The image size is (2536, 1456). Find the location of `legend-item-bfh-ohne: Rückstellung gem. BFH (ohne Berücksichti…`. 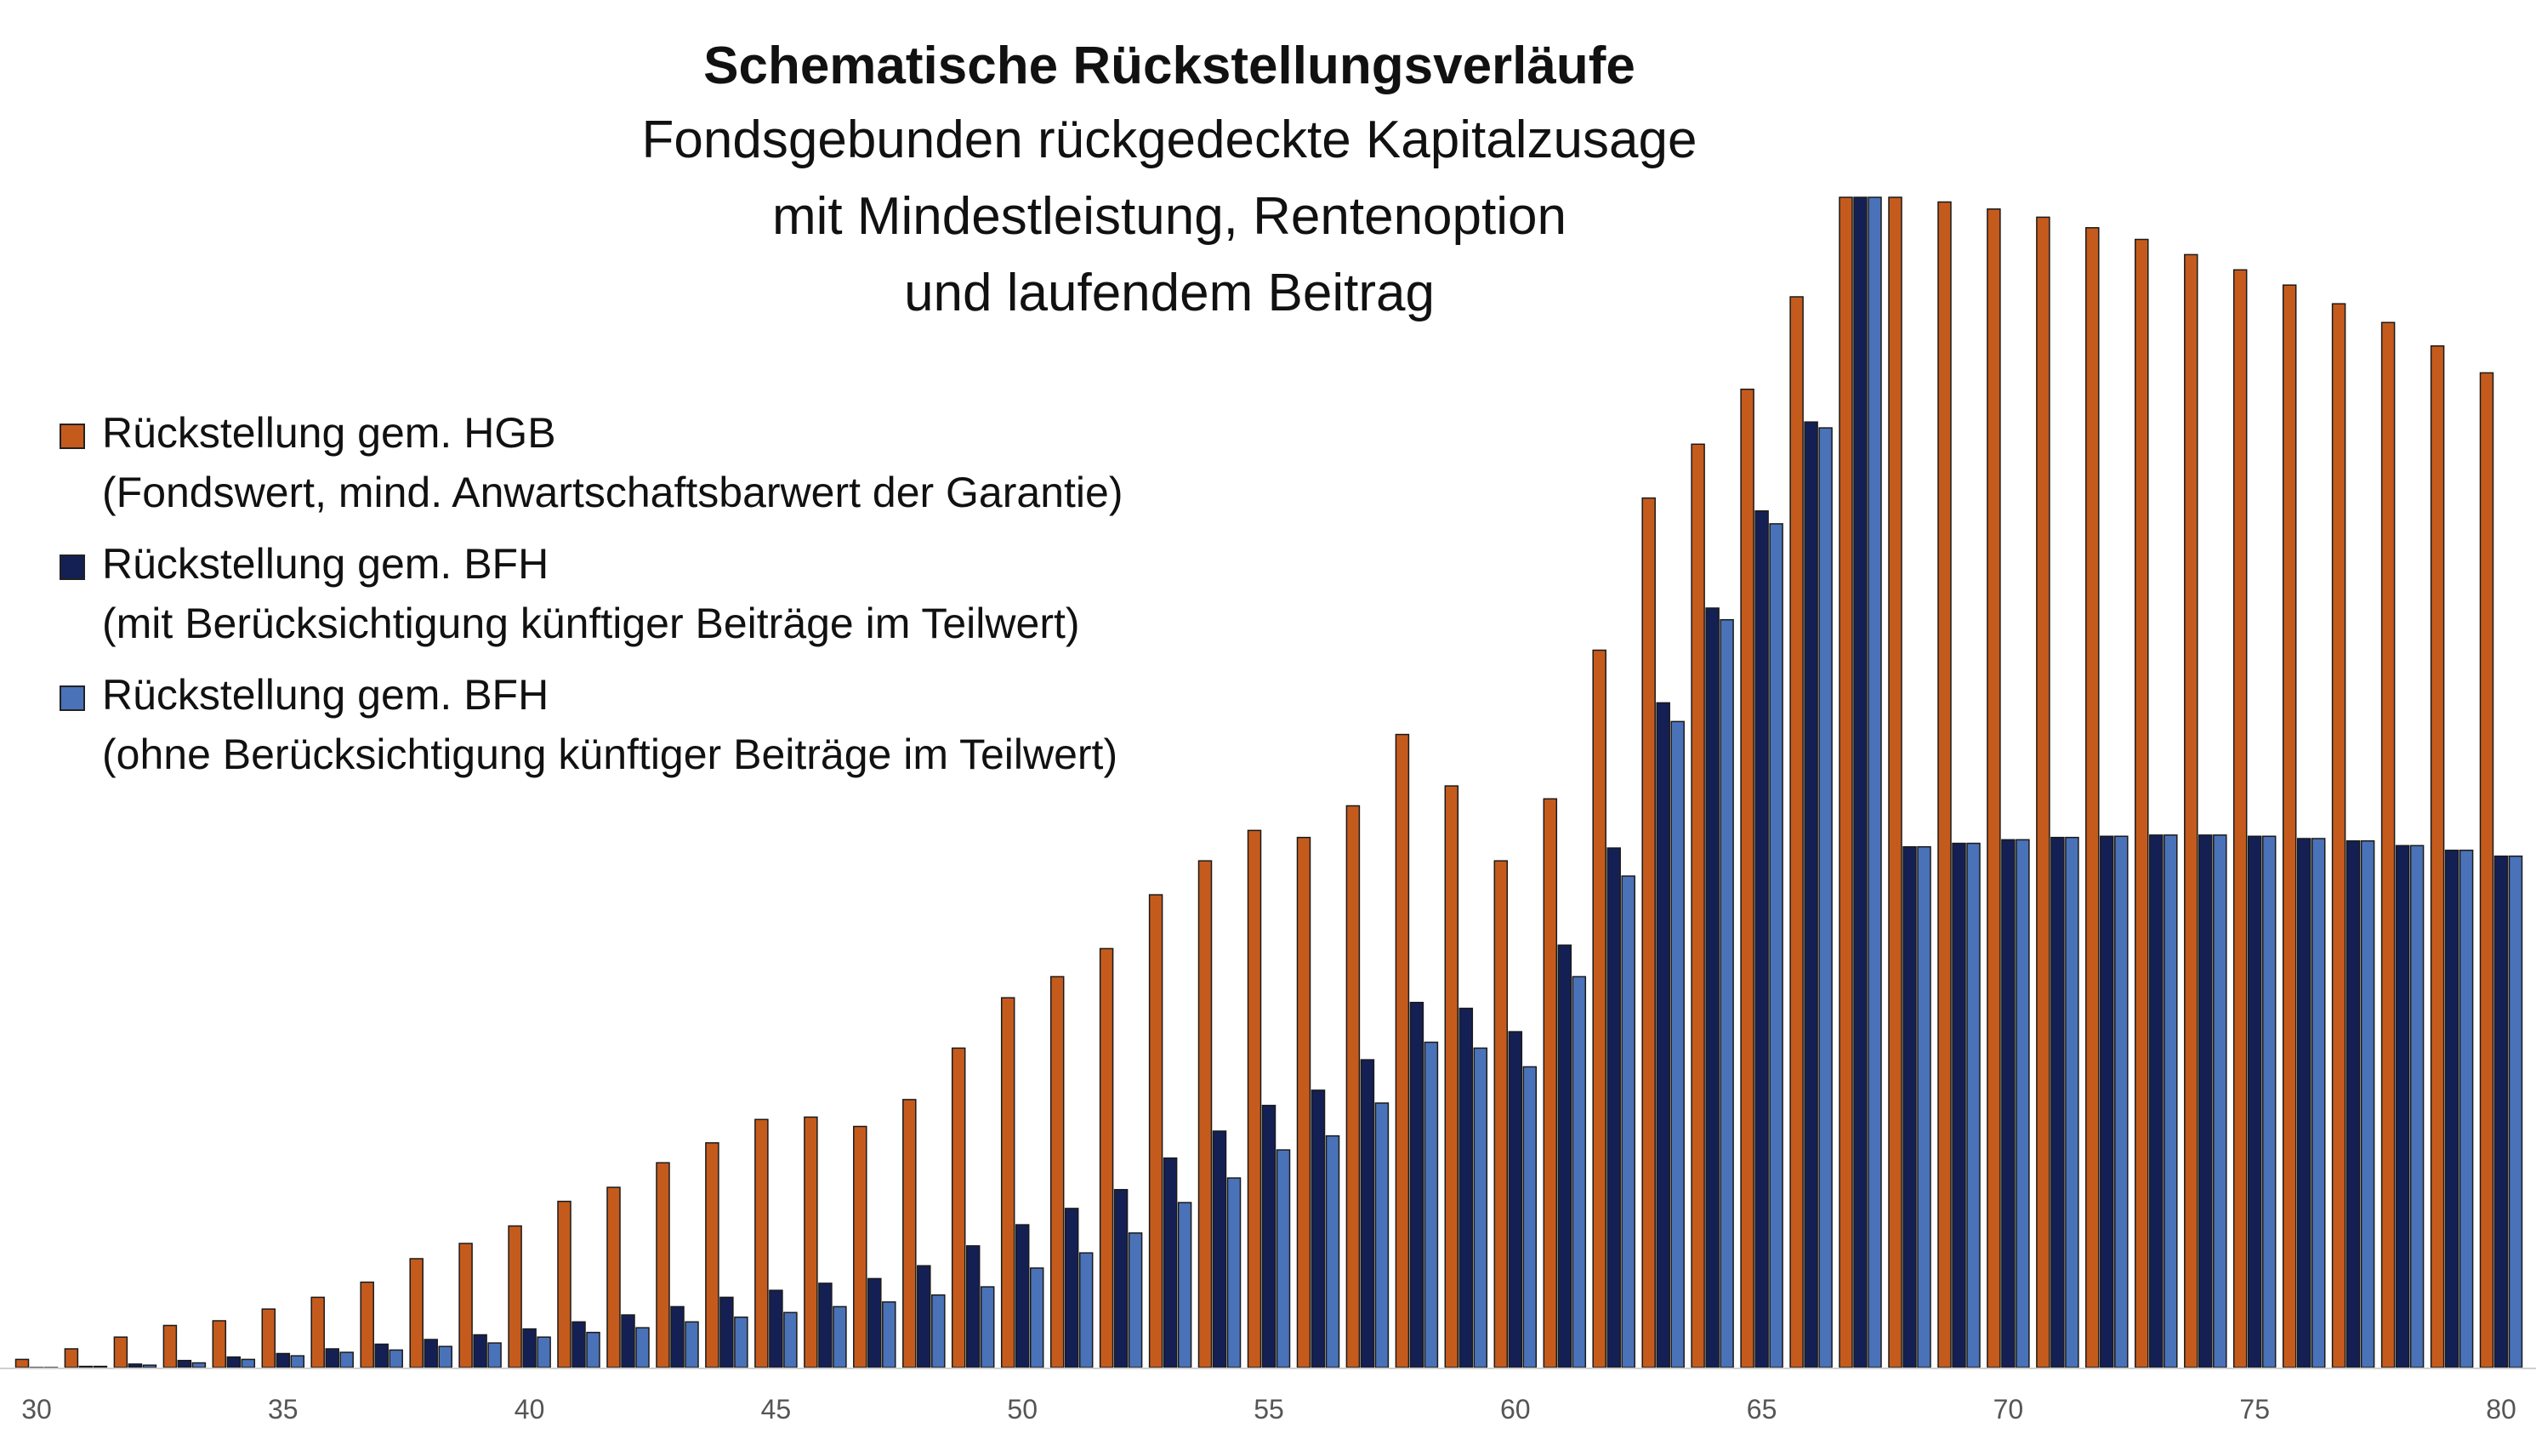

legend-item-bfh-ohne: Rückstellung gem. BFH (ohne Berücksichti… is located at coordinates (697, 724).